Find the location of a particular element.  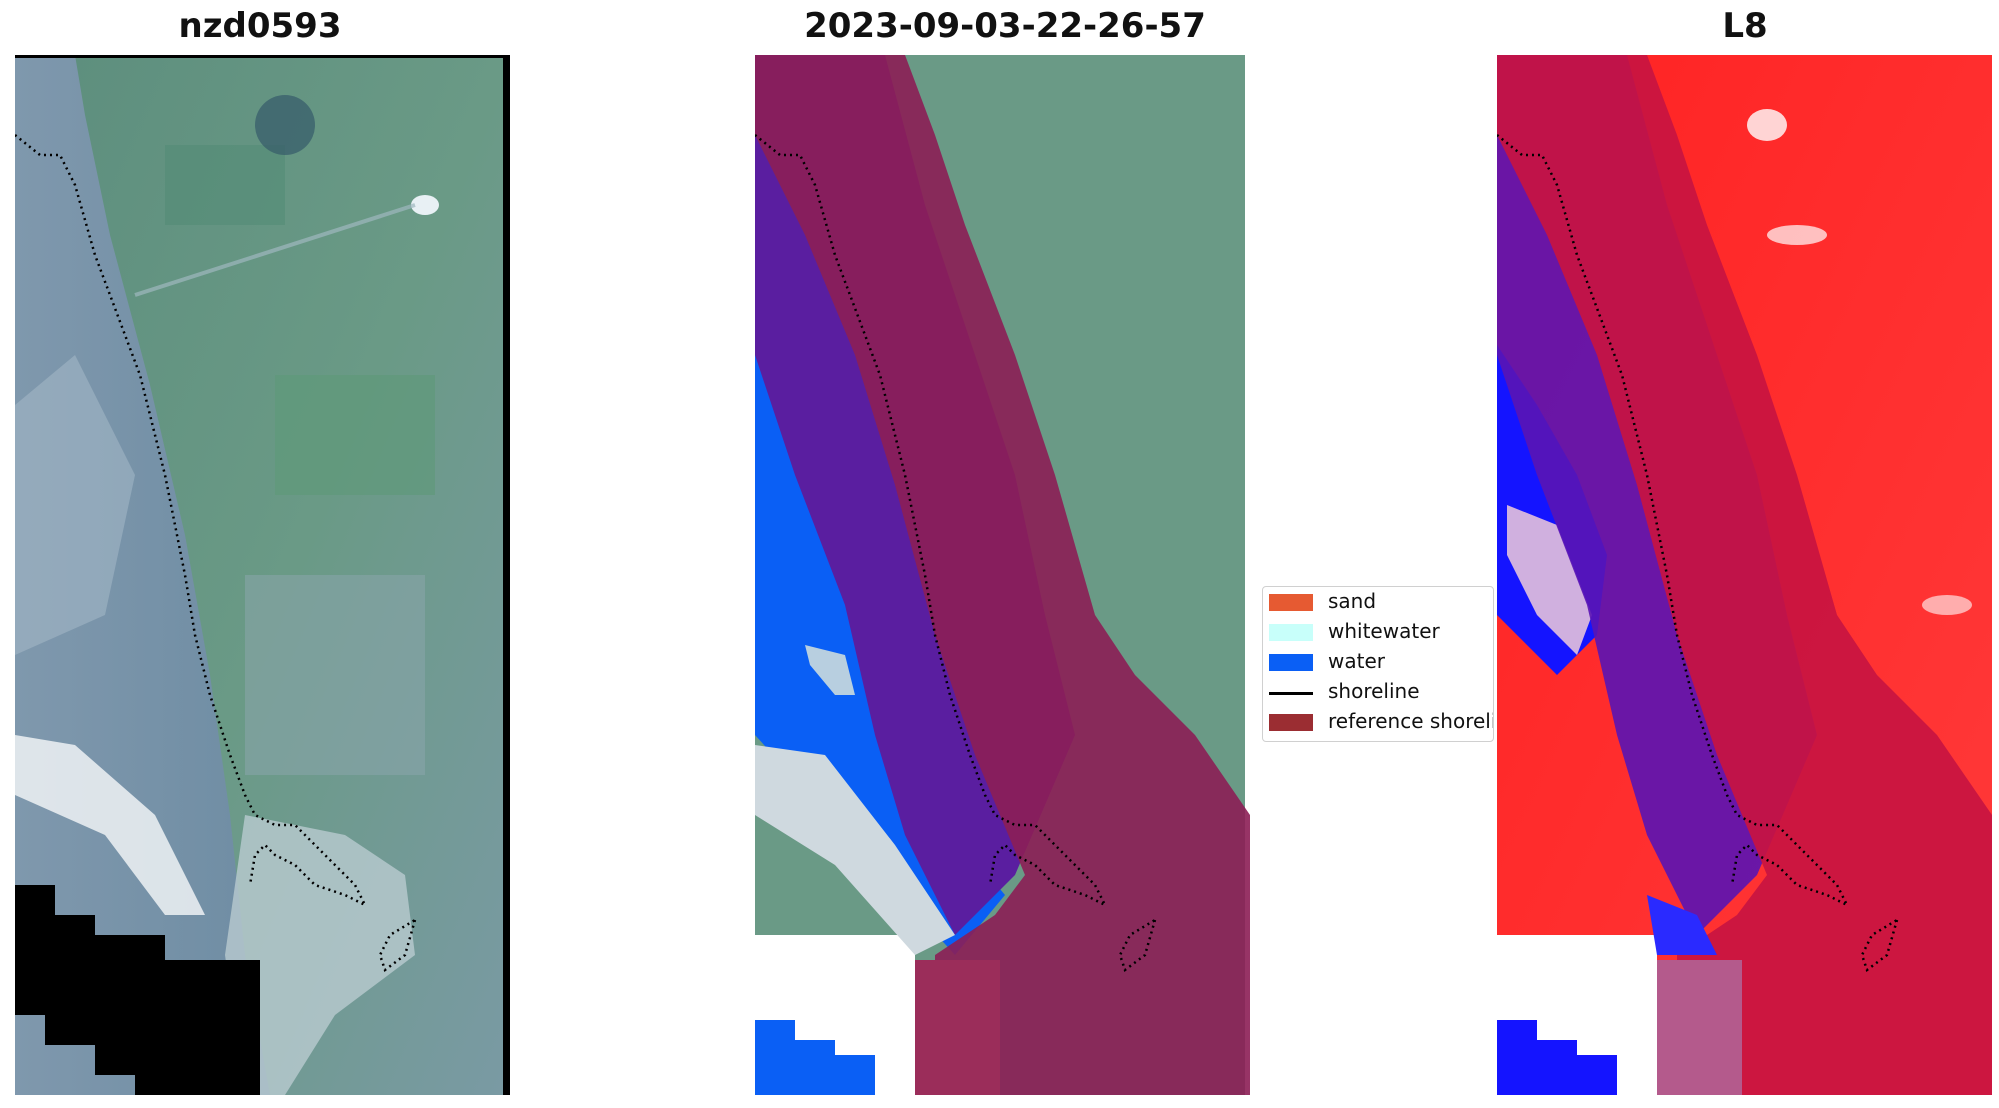

legend-item-shoreline: shoreline is located at coordinates (1378, 692).